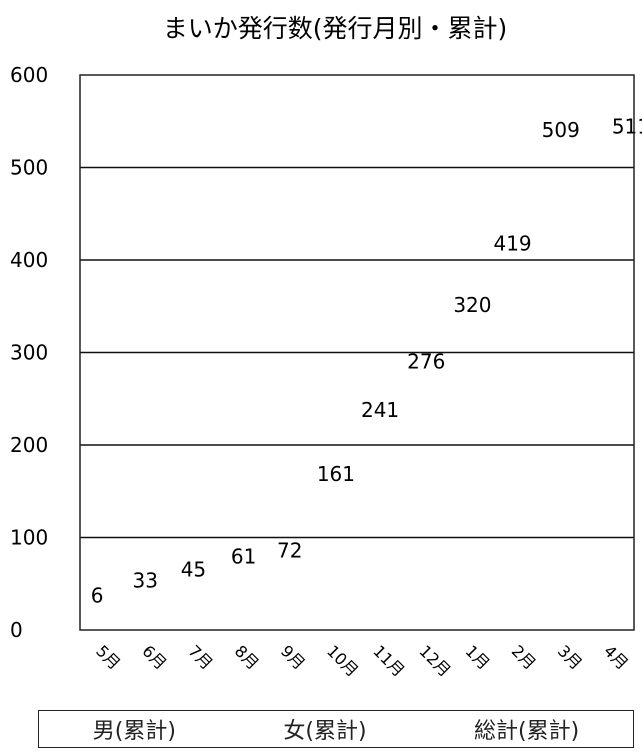 Image resolution: width=642 pixels, height=752 pixels. I want to click on x-tick-label: 2月, so click(524, 657).